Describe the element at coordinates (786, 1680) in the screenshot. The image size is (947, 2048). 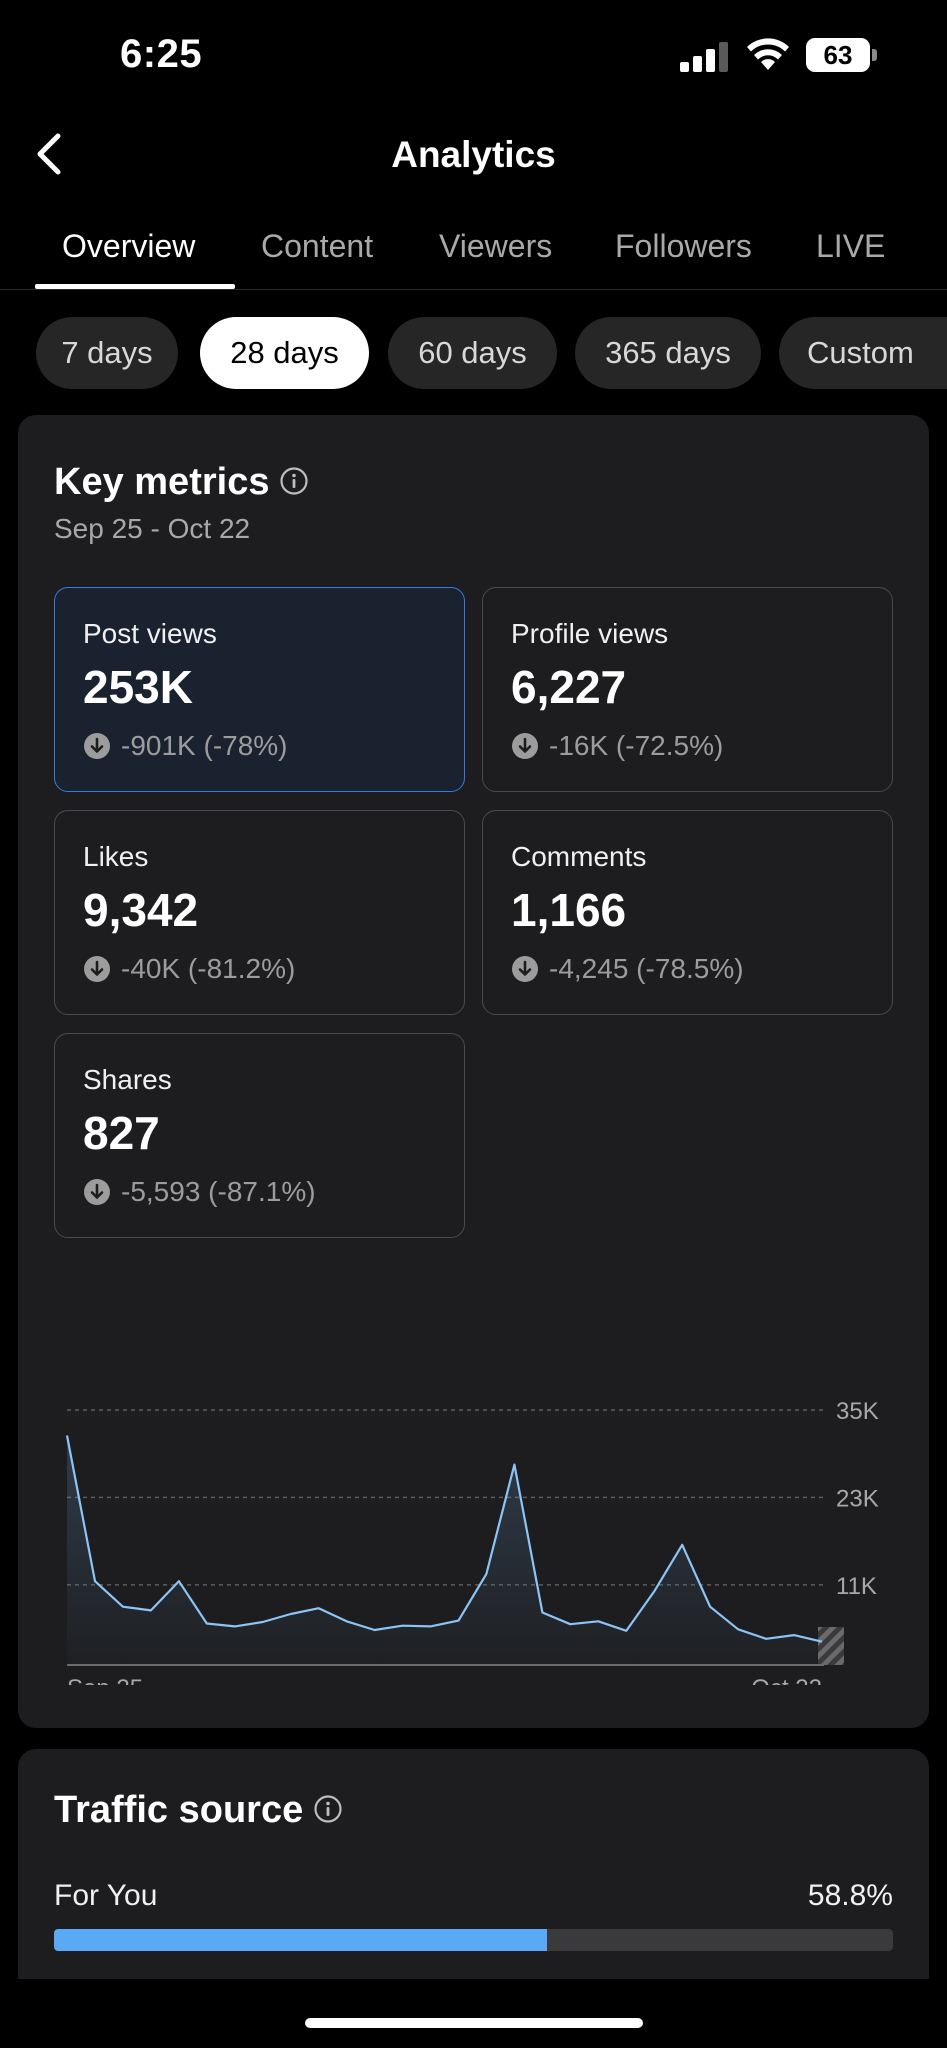
I see `x-tick-label-end: Oct 22` at that location.